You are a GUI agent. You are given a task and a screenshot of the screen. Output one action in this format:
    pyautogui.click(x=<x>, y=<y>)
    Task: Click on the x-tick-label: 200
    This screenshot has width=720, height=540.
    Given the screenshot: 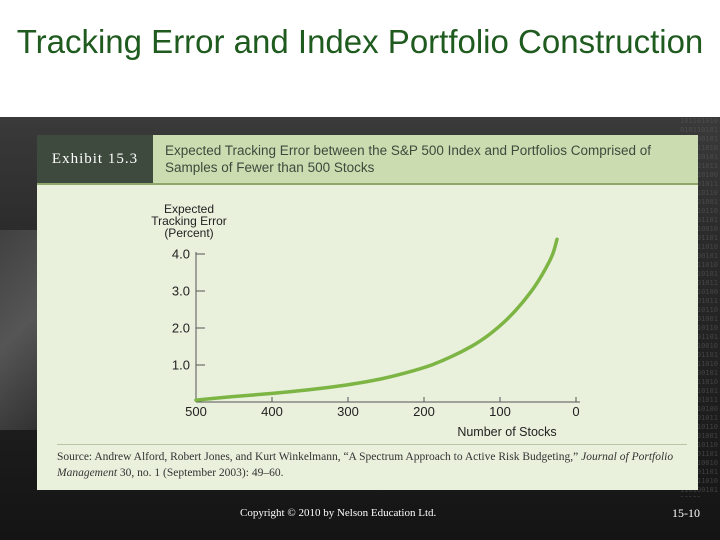 What is the action you would take?
    pyautogui.click(x=424, y=411)
    